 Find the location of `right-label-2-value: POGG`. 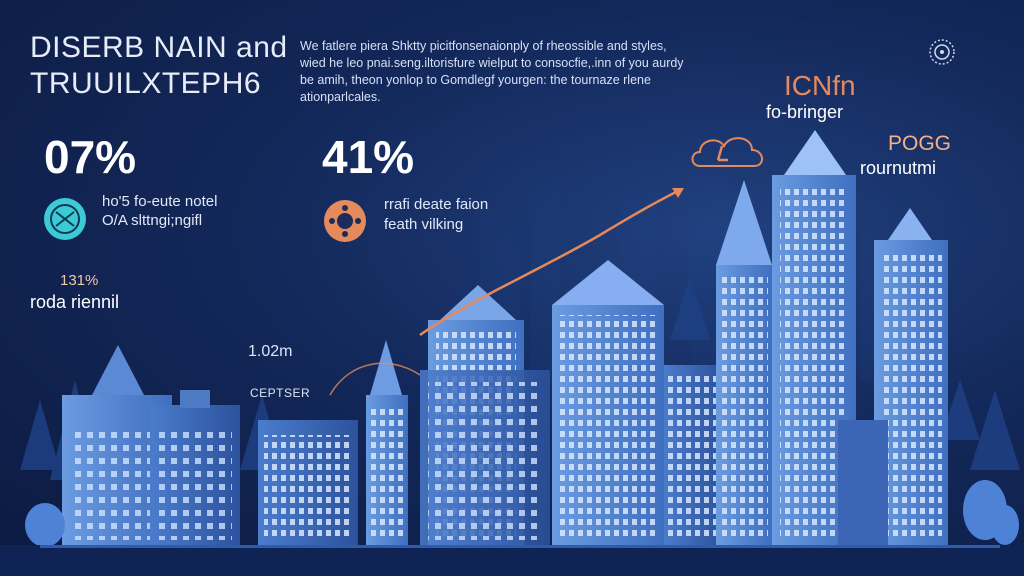

right-label-2-value: POGG is located at coordinates (920, 143).